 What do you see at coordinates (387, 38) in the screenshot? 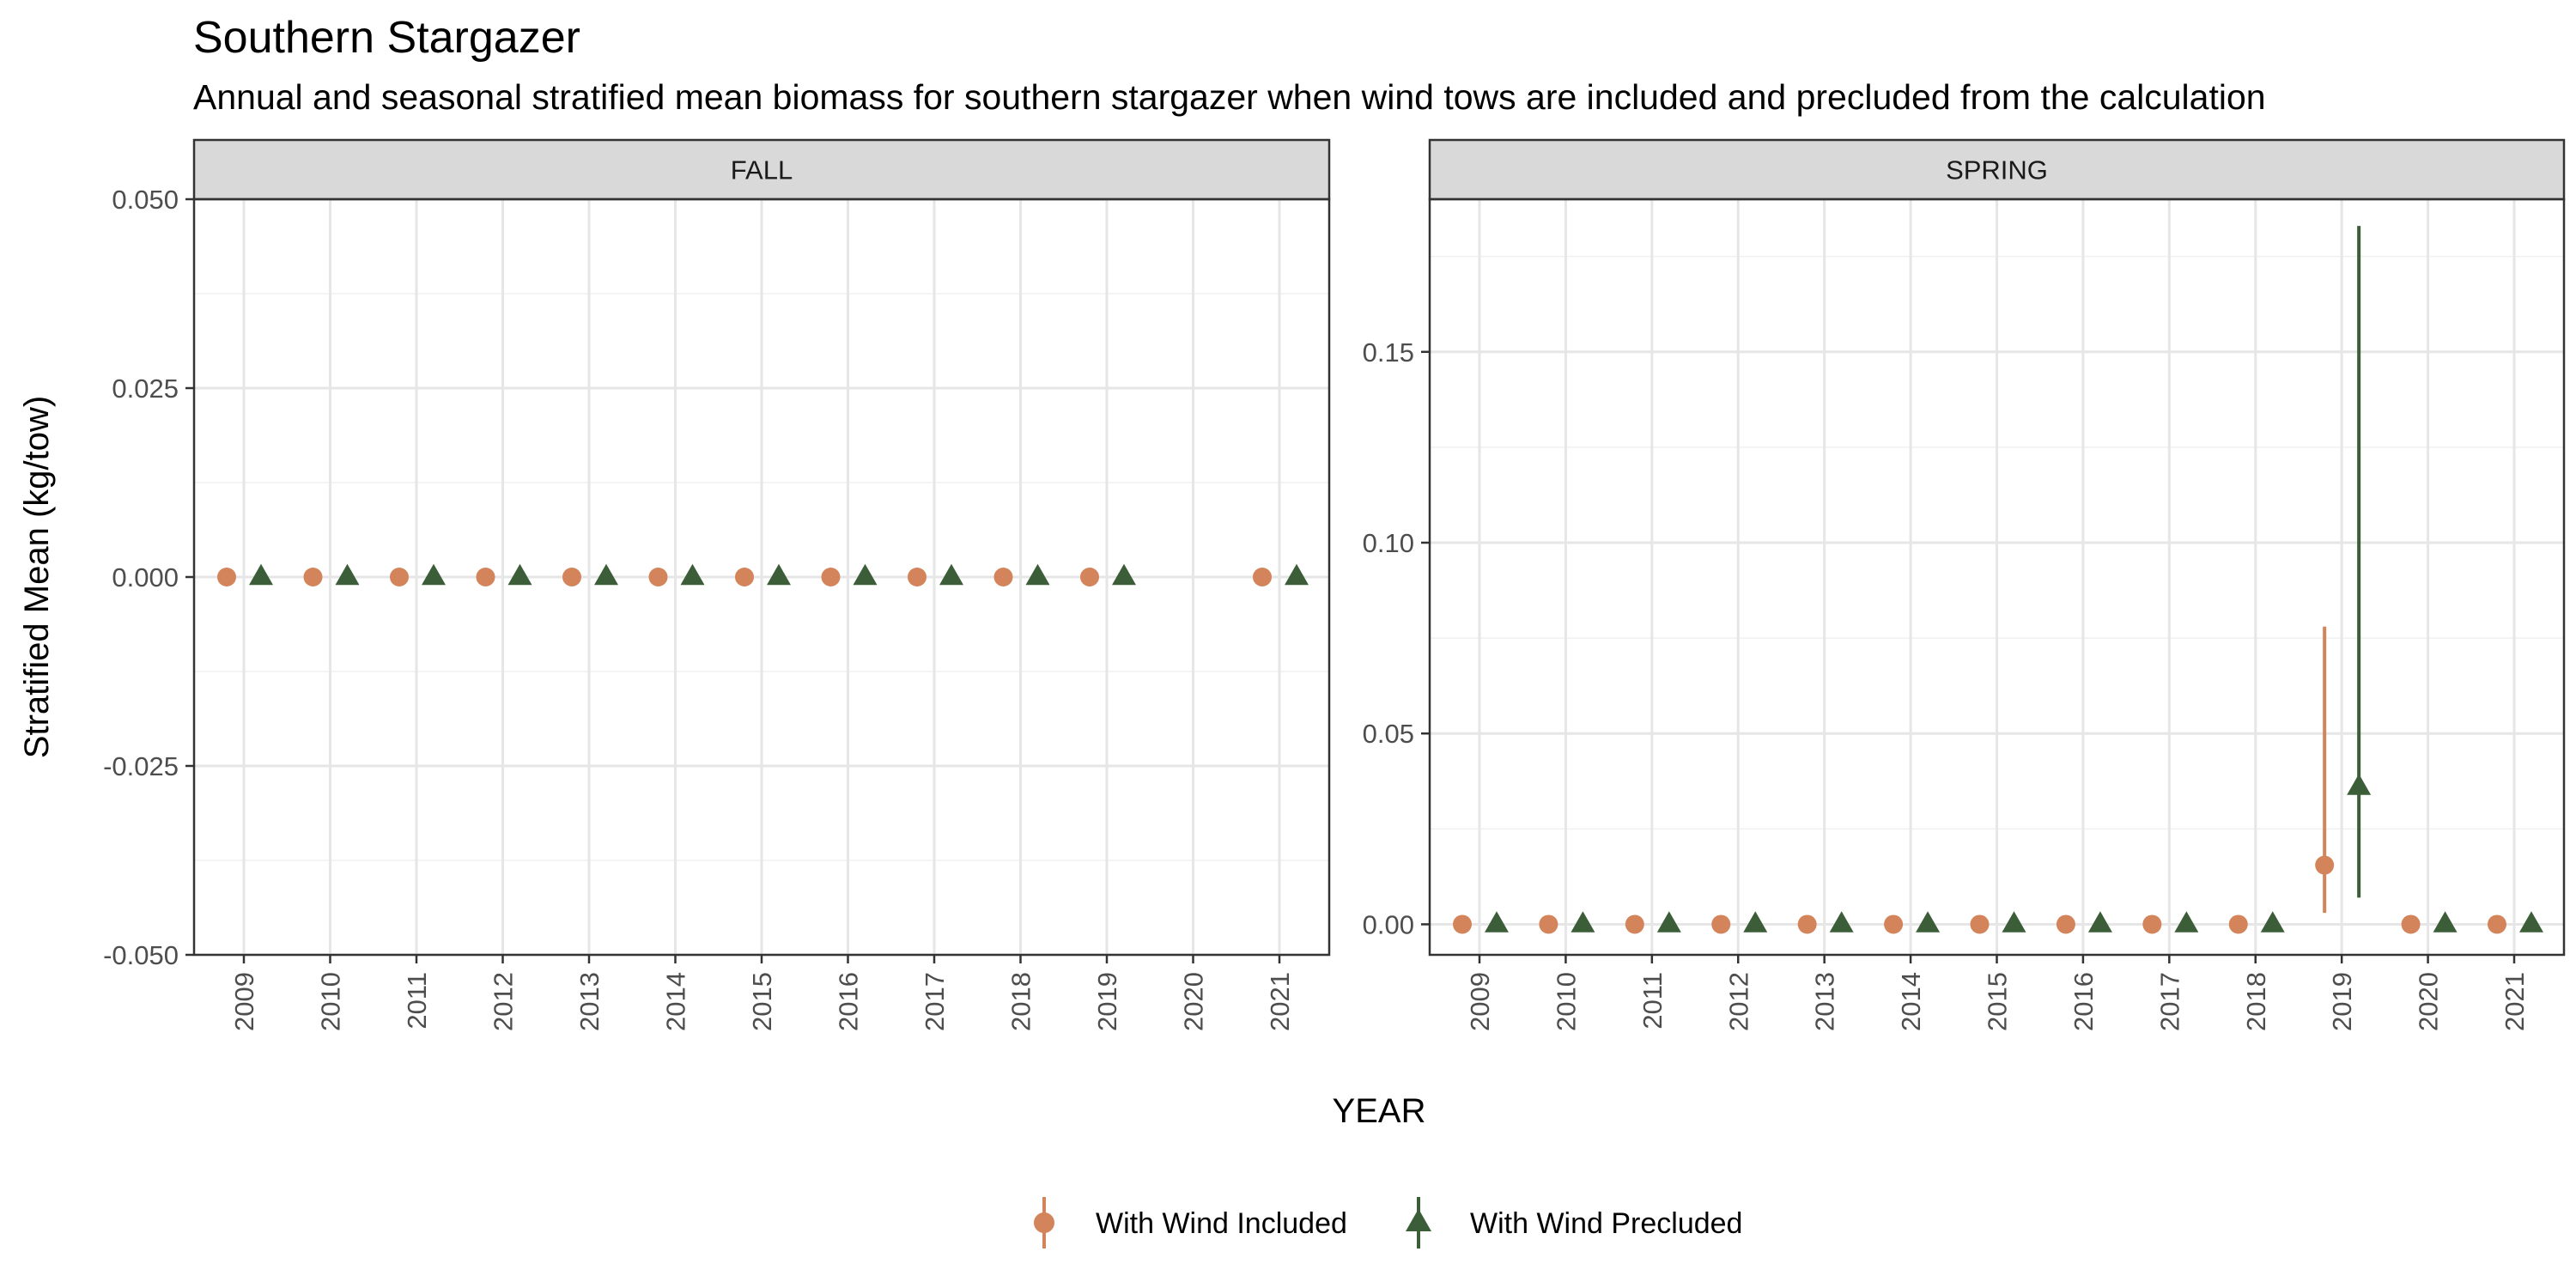
I see `chart-title: Southern Stargazer` at bounding box center [387, 38].